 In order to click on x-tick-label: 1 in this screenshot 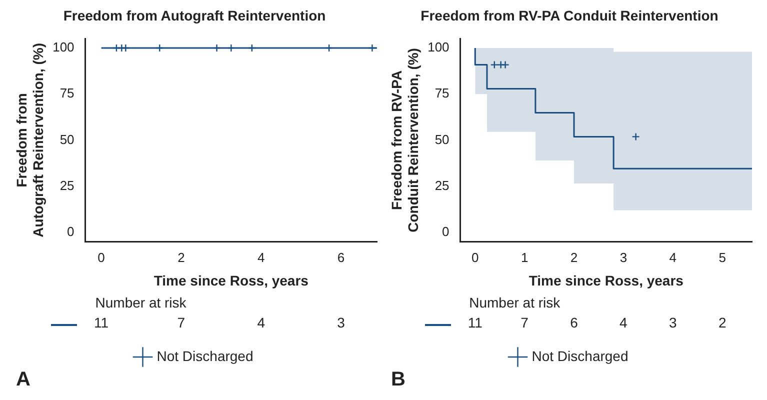, I will do `click(524, 257)`.